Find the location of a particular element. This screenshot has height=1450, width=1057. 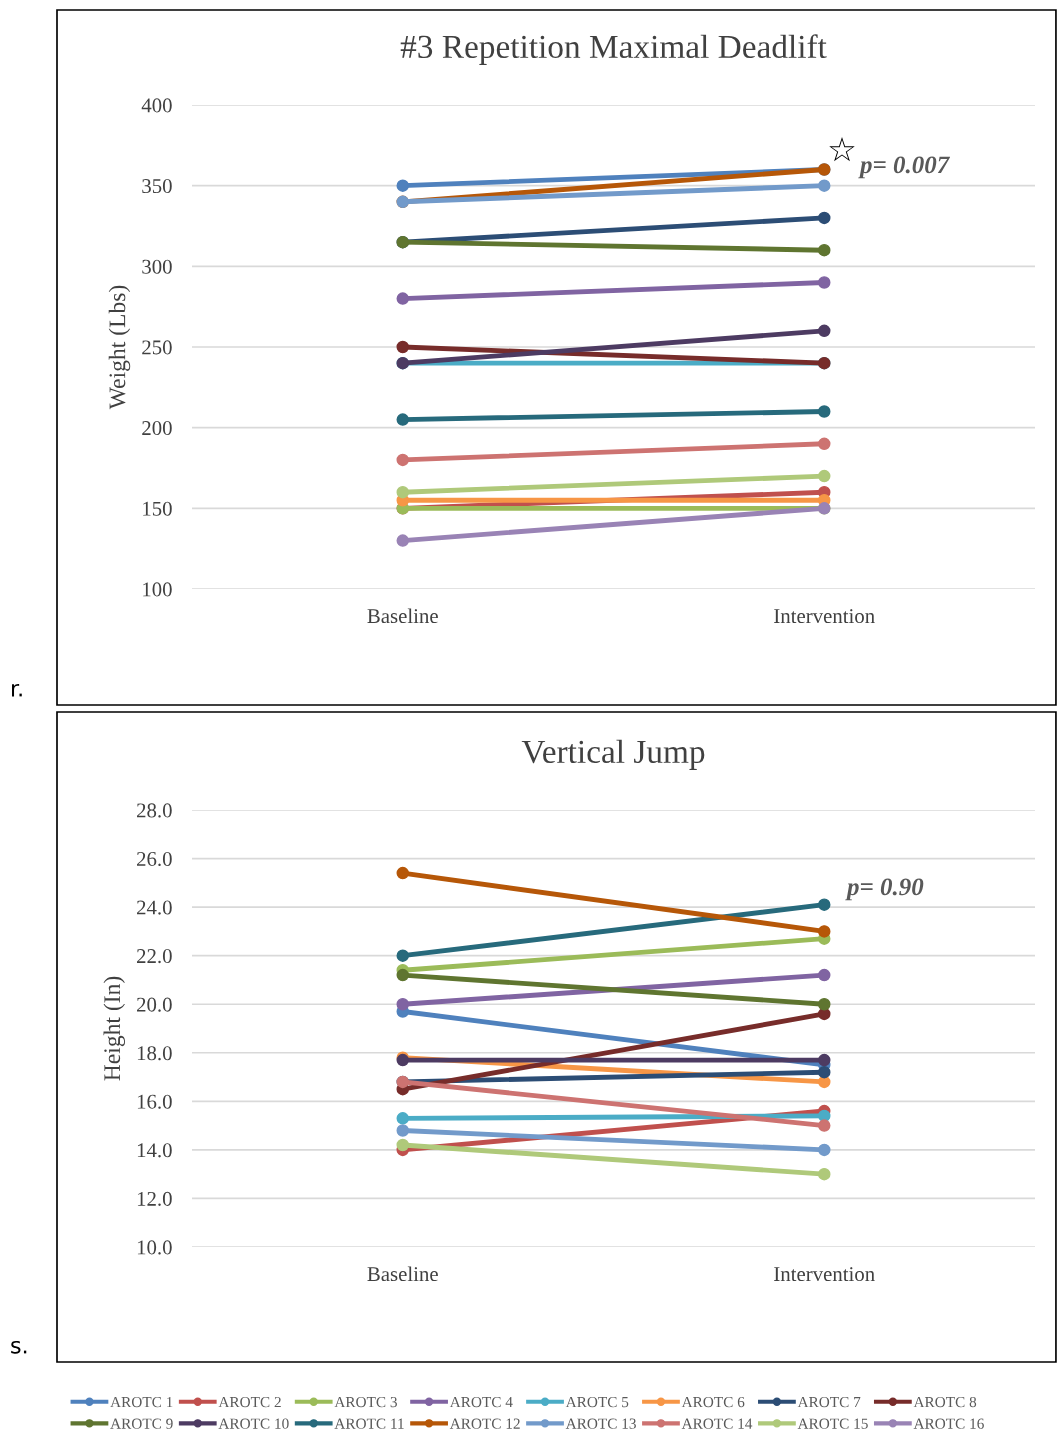

y-axis-title: Height (In) is located at coordinates (114, 1028).